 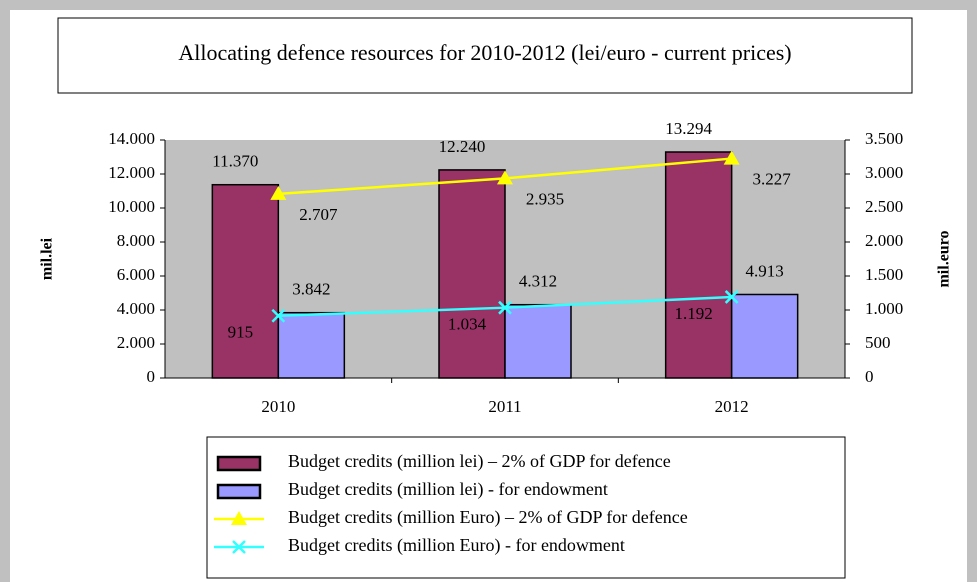 I want to click on bar-value-label: 12.240, so click(x=462, y=146).